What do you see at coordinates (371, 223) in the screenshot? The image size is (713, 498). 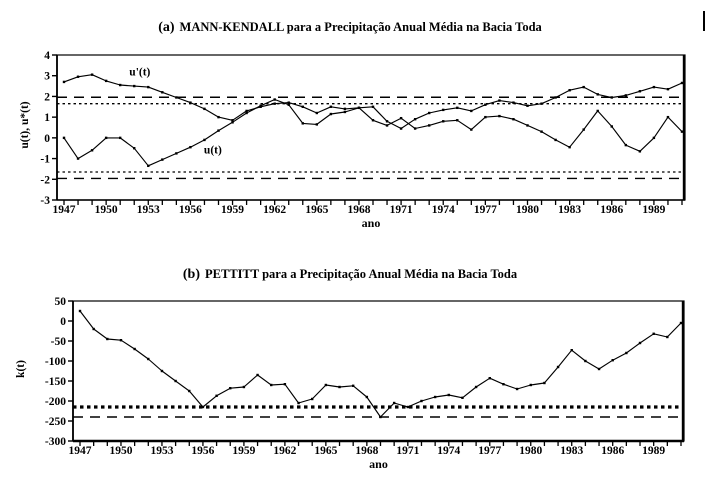 I see `chart-a-x-axis-label: ano` at bounding box center [371, 223].